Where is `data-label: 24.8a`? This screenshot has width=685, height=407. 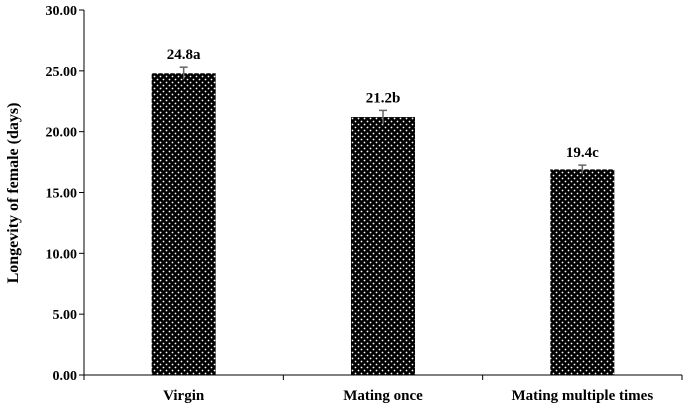
data-label: 24.8a is located at coordinates (184, 55).